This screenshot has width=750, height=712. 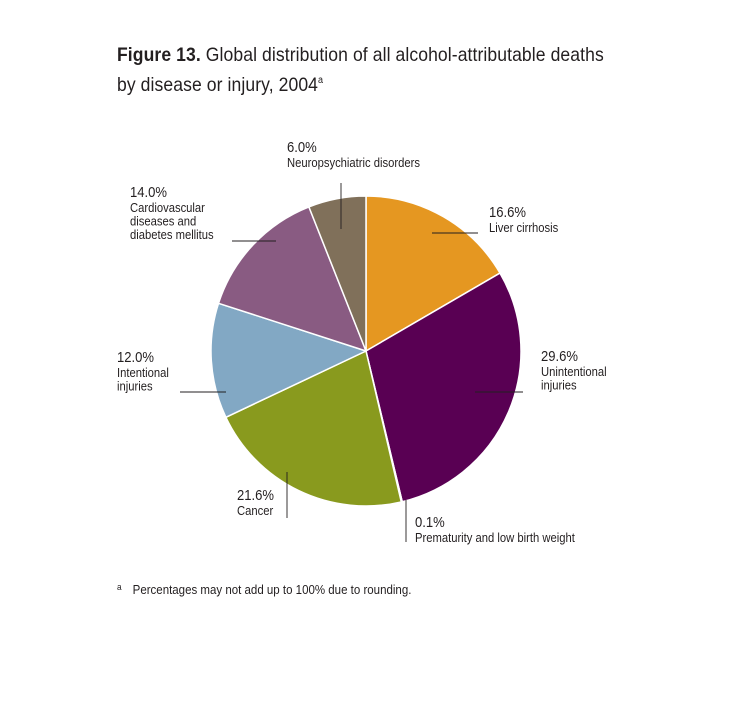 I want to click on slice-percent: 0.1%, so click(x=430, y=522).